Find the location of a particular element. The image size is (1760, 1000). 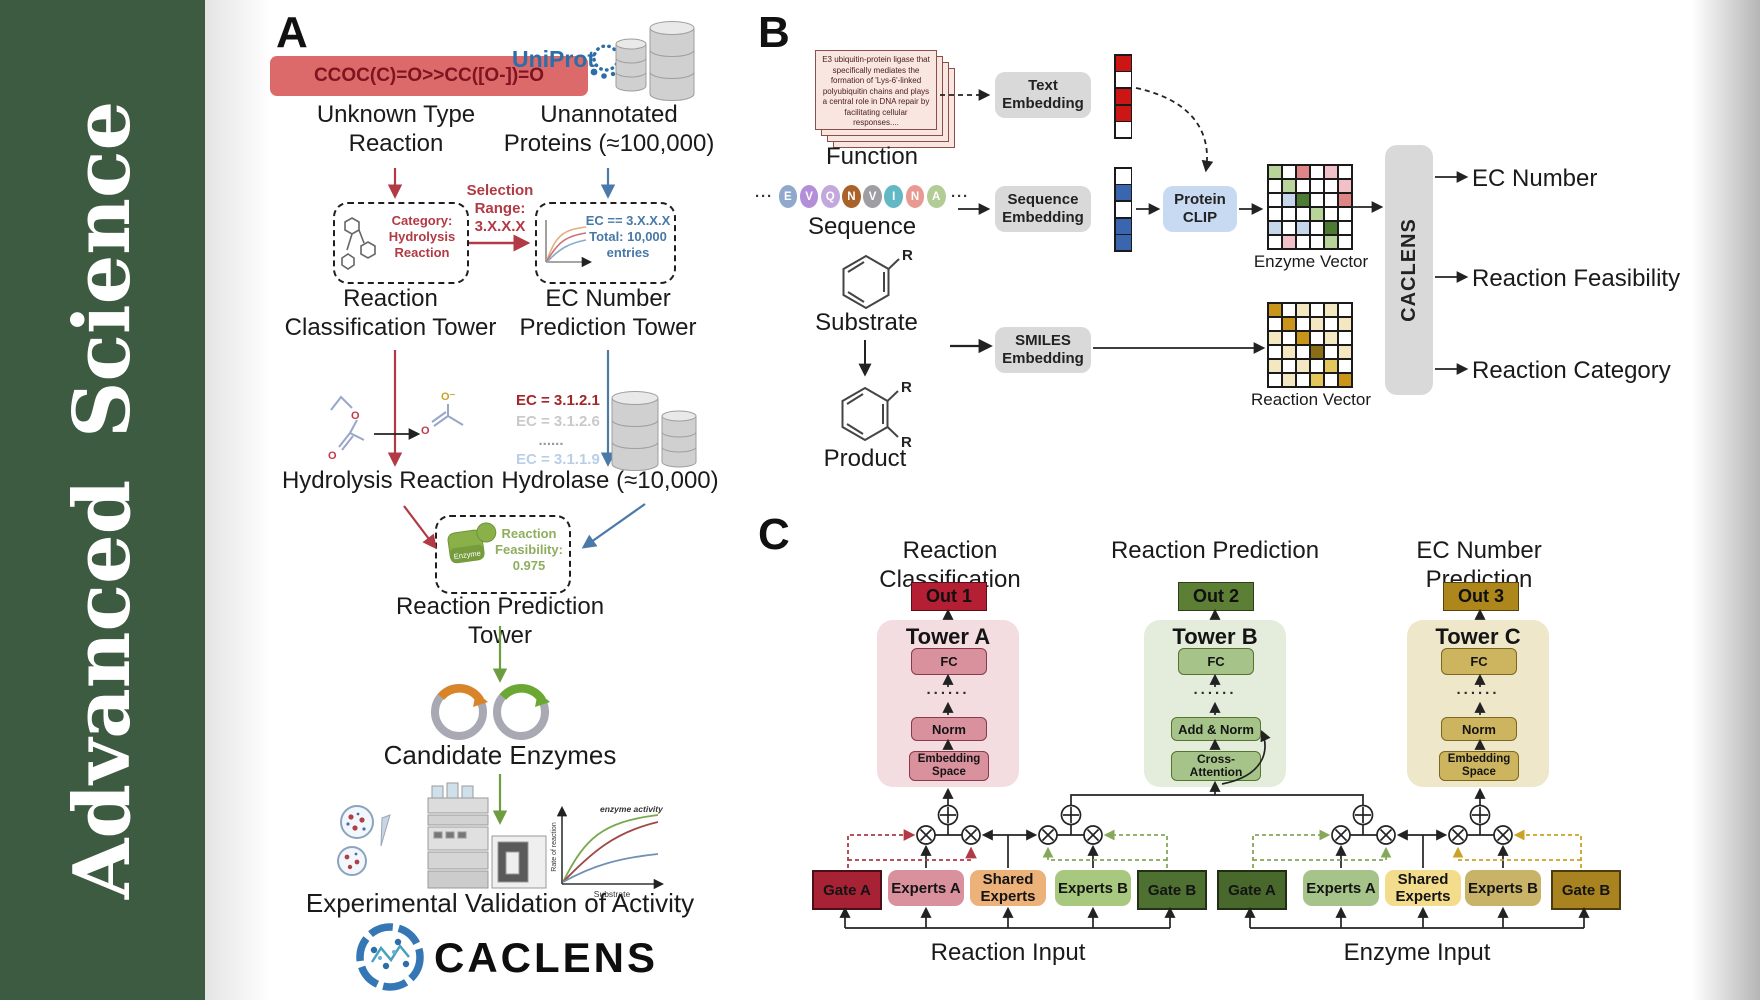

substrate-molecule is located at coordinates (871, 282).